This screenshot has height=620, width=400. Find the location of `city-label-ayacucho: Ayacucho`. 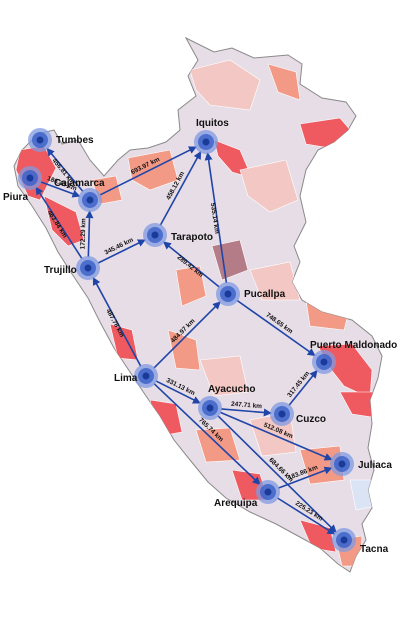

city-label-ayacucho: Ayacucho is located at coordinates (231, 389).